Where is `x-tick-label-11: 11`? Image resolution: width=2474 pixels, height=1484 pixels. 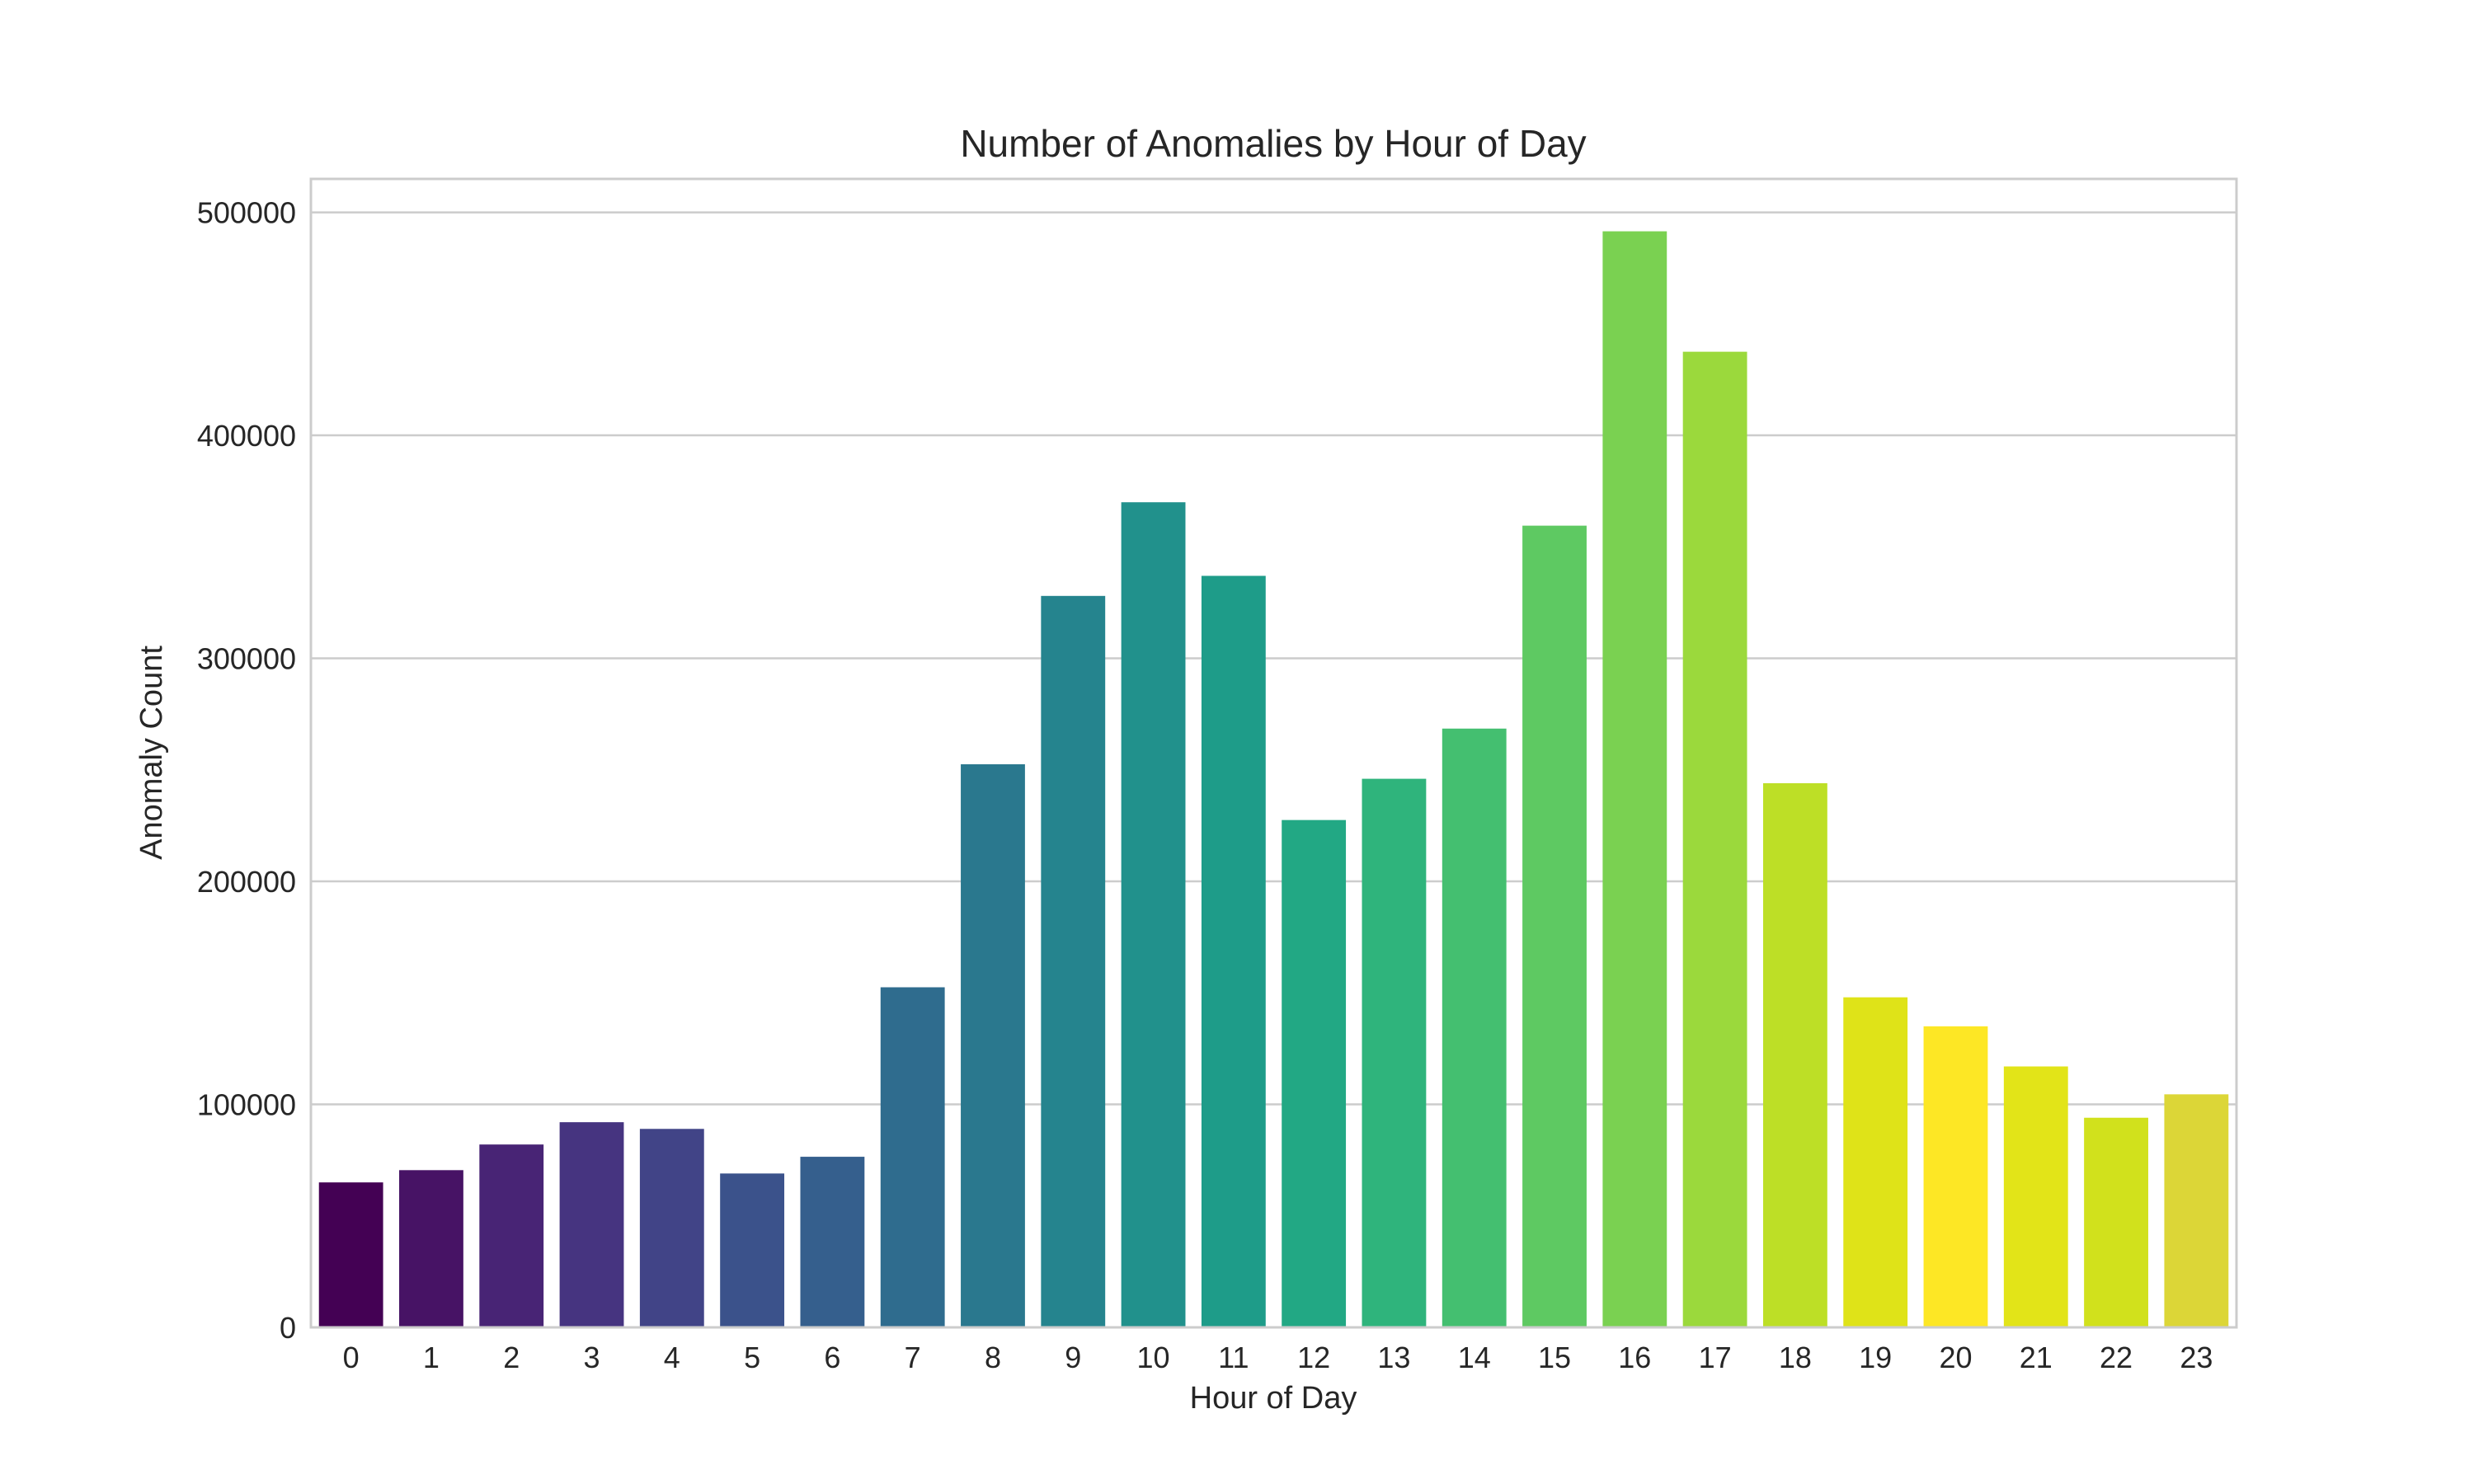 x-tick-label-11: 11 is located at coordinates (1233, 1357).